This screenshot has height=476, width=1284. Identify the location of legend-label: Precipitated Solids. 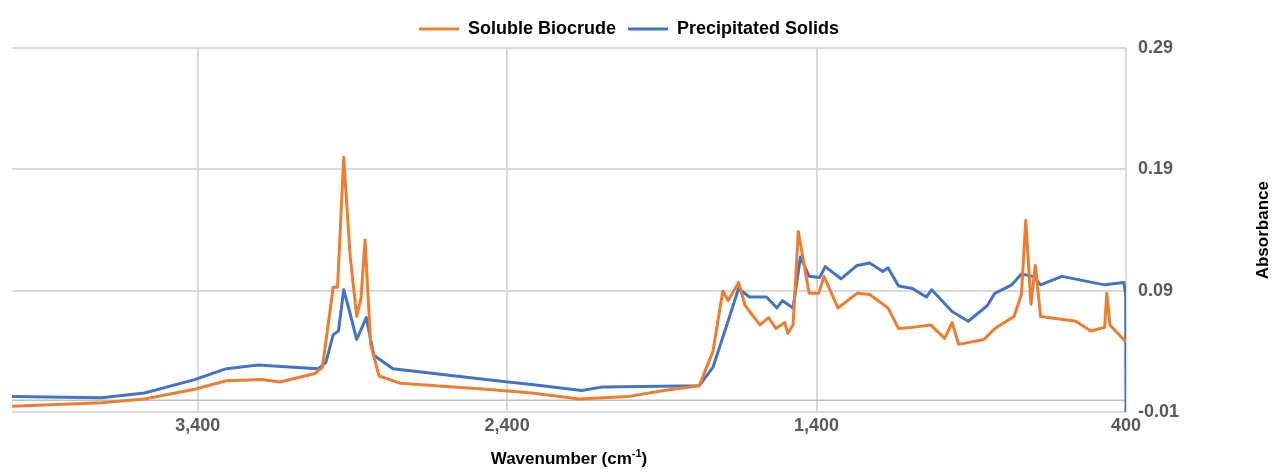
(758, 27).